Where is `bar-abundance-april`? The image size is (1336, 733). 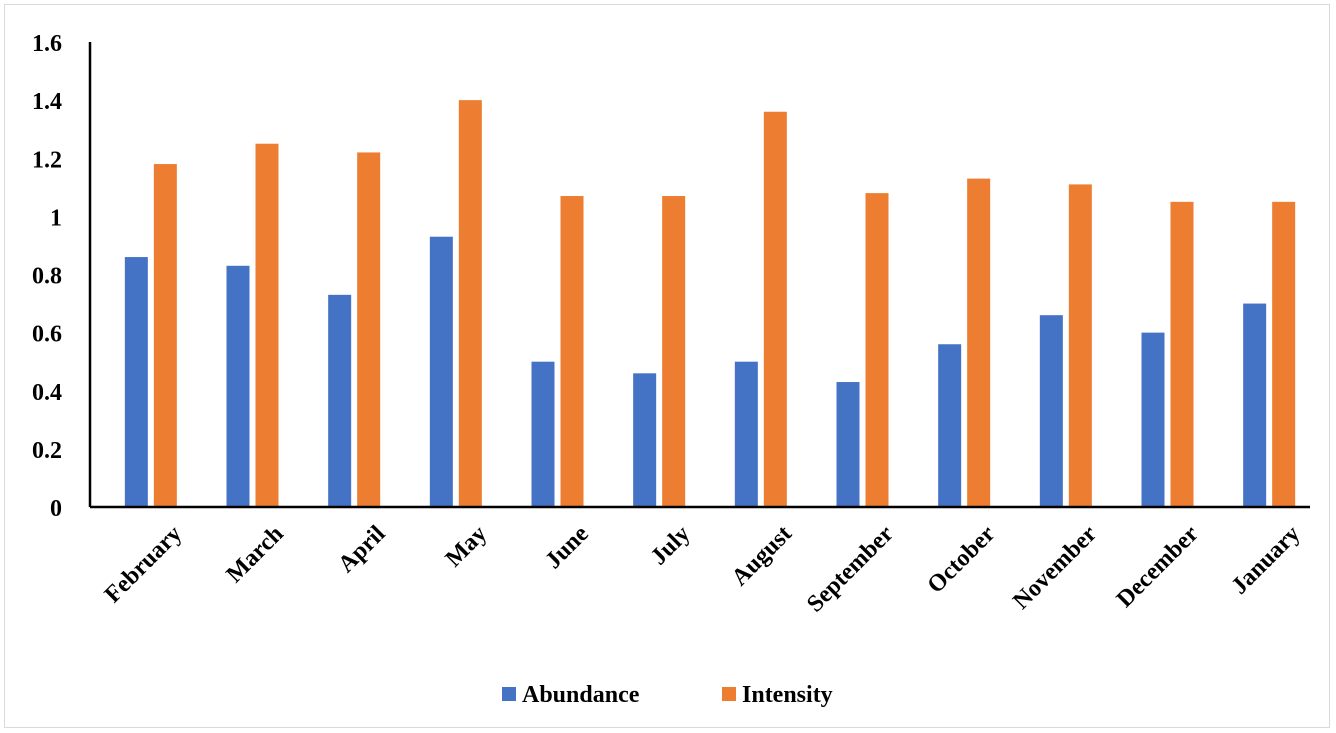
bar-abundance-april is located at coordinates (340, 400).